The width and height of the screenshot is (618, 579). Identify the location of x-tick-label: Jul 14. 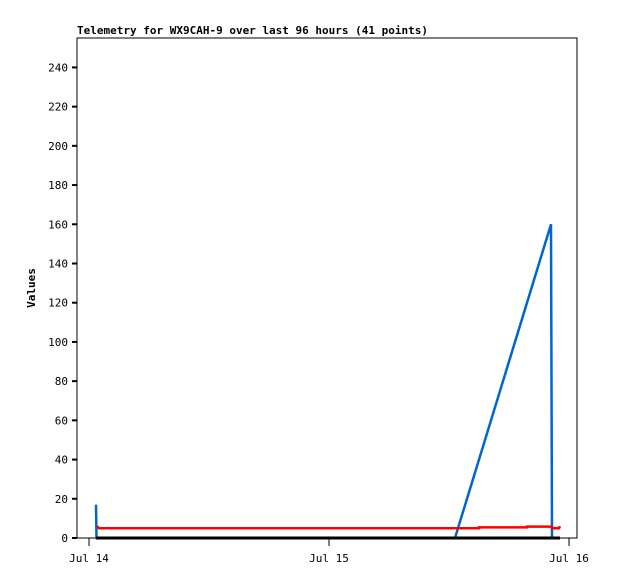
(89, 558).